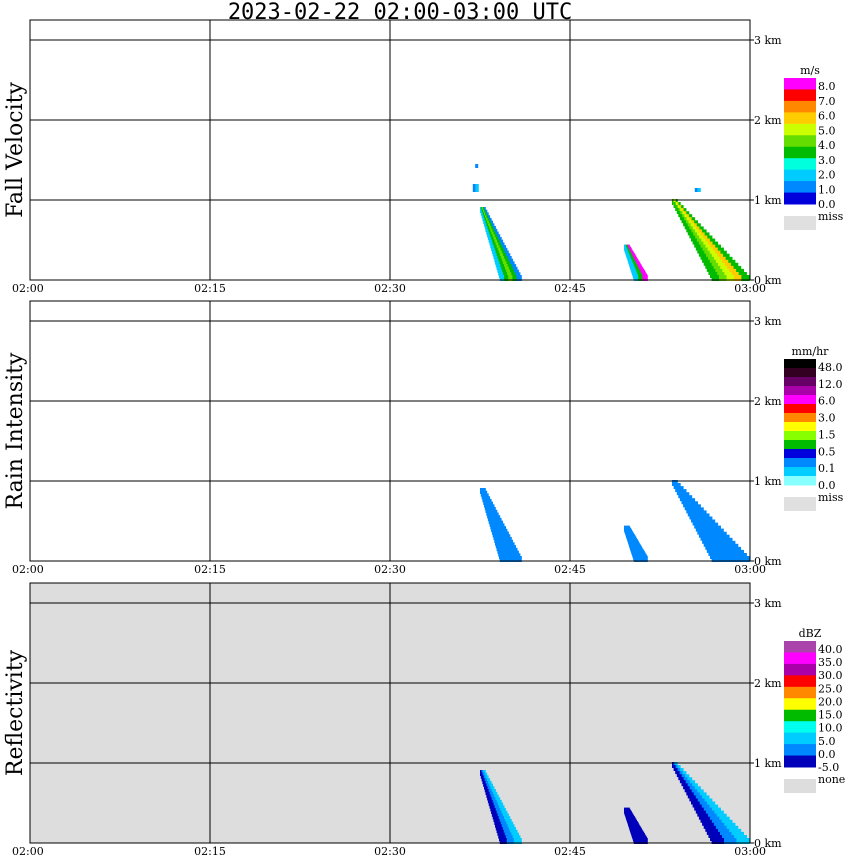 The height and width of the screenshot is (868, 850). I want to click on missing-swatch, so click(800, 504).